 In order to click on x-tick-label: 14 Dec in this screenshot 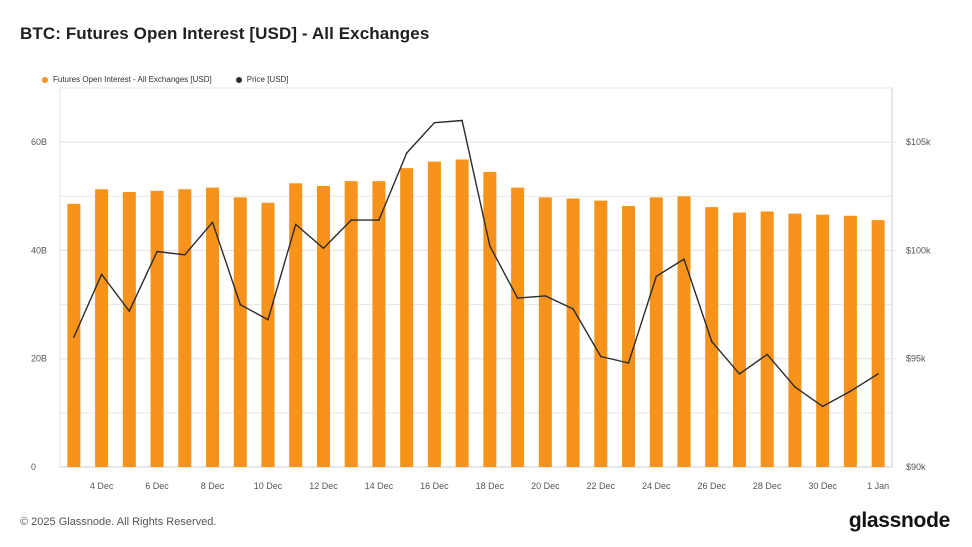, I will do `click(379, 486)`.